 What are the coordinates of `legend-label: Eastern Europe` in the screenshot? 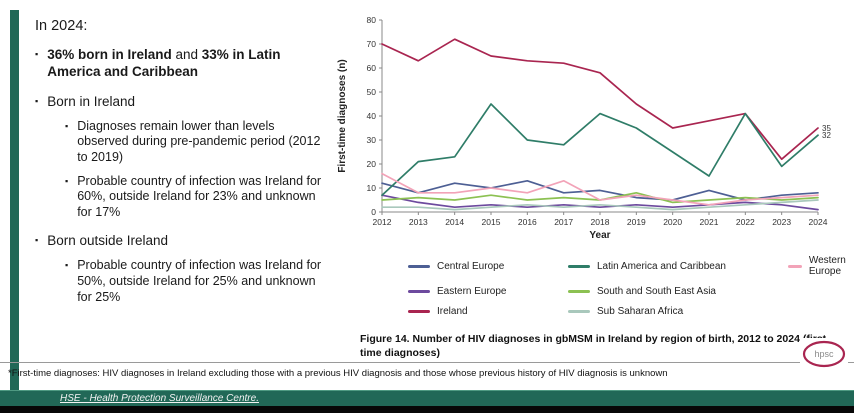 It's located at (472, 291).